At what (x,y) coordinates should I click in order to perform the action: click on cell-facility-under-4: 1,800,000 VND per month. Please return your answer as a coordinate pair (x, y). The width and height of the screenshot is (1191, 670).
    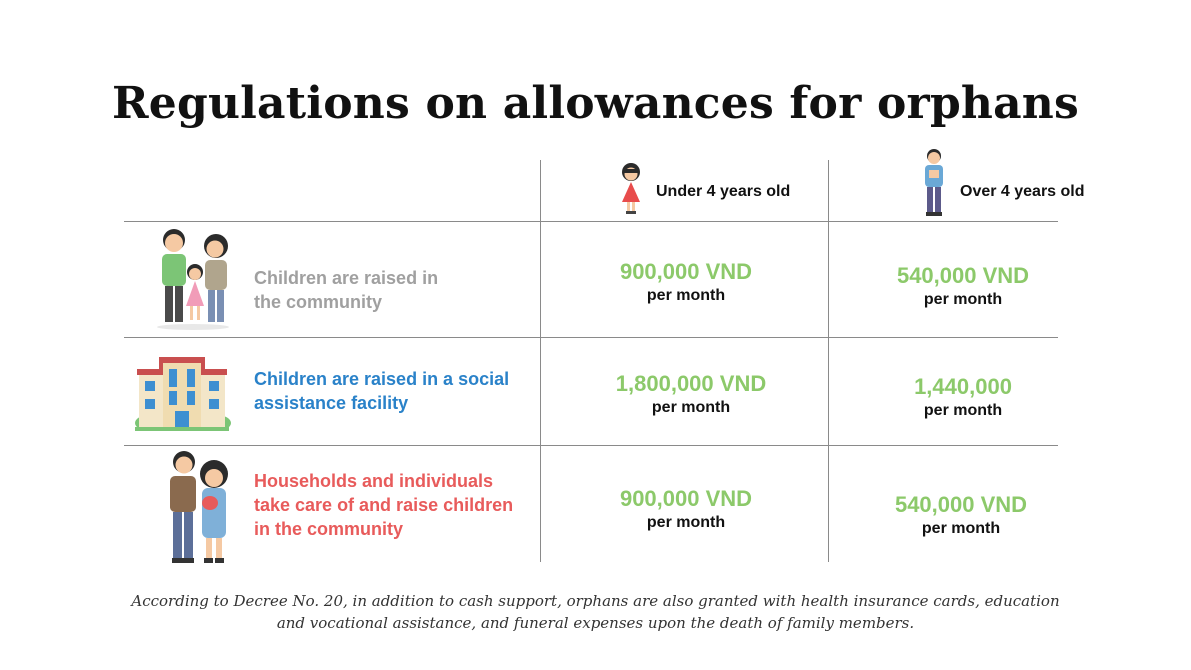
    Looking at the image, I should click on (691, 395).